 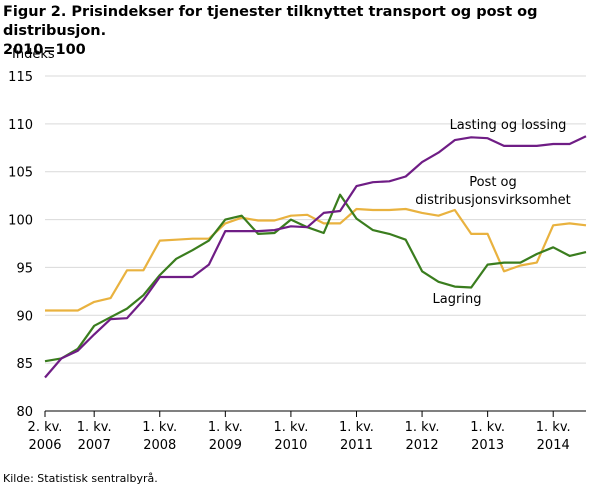 I want to click on x-tick-year: 2013, so click(x=487, y=445).